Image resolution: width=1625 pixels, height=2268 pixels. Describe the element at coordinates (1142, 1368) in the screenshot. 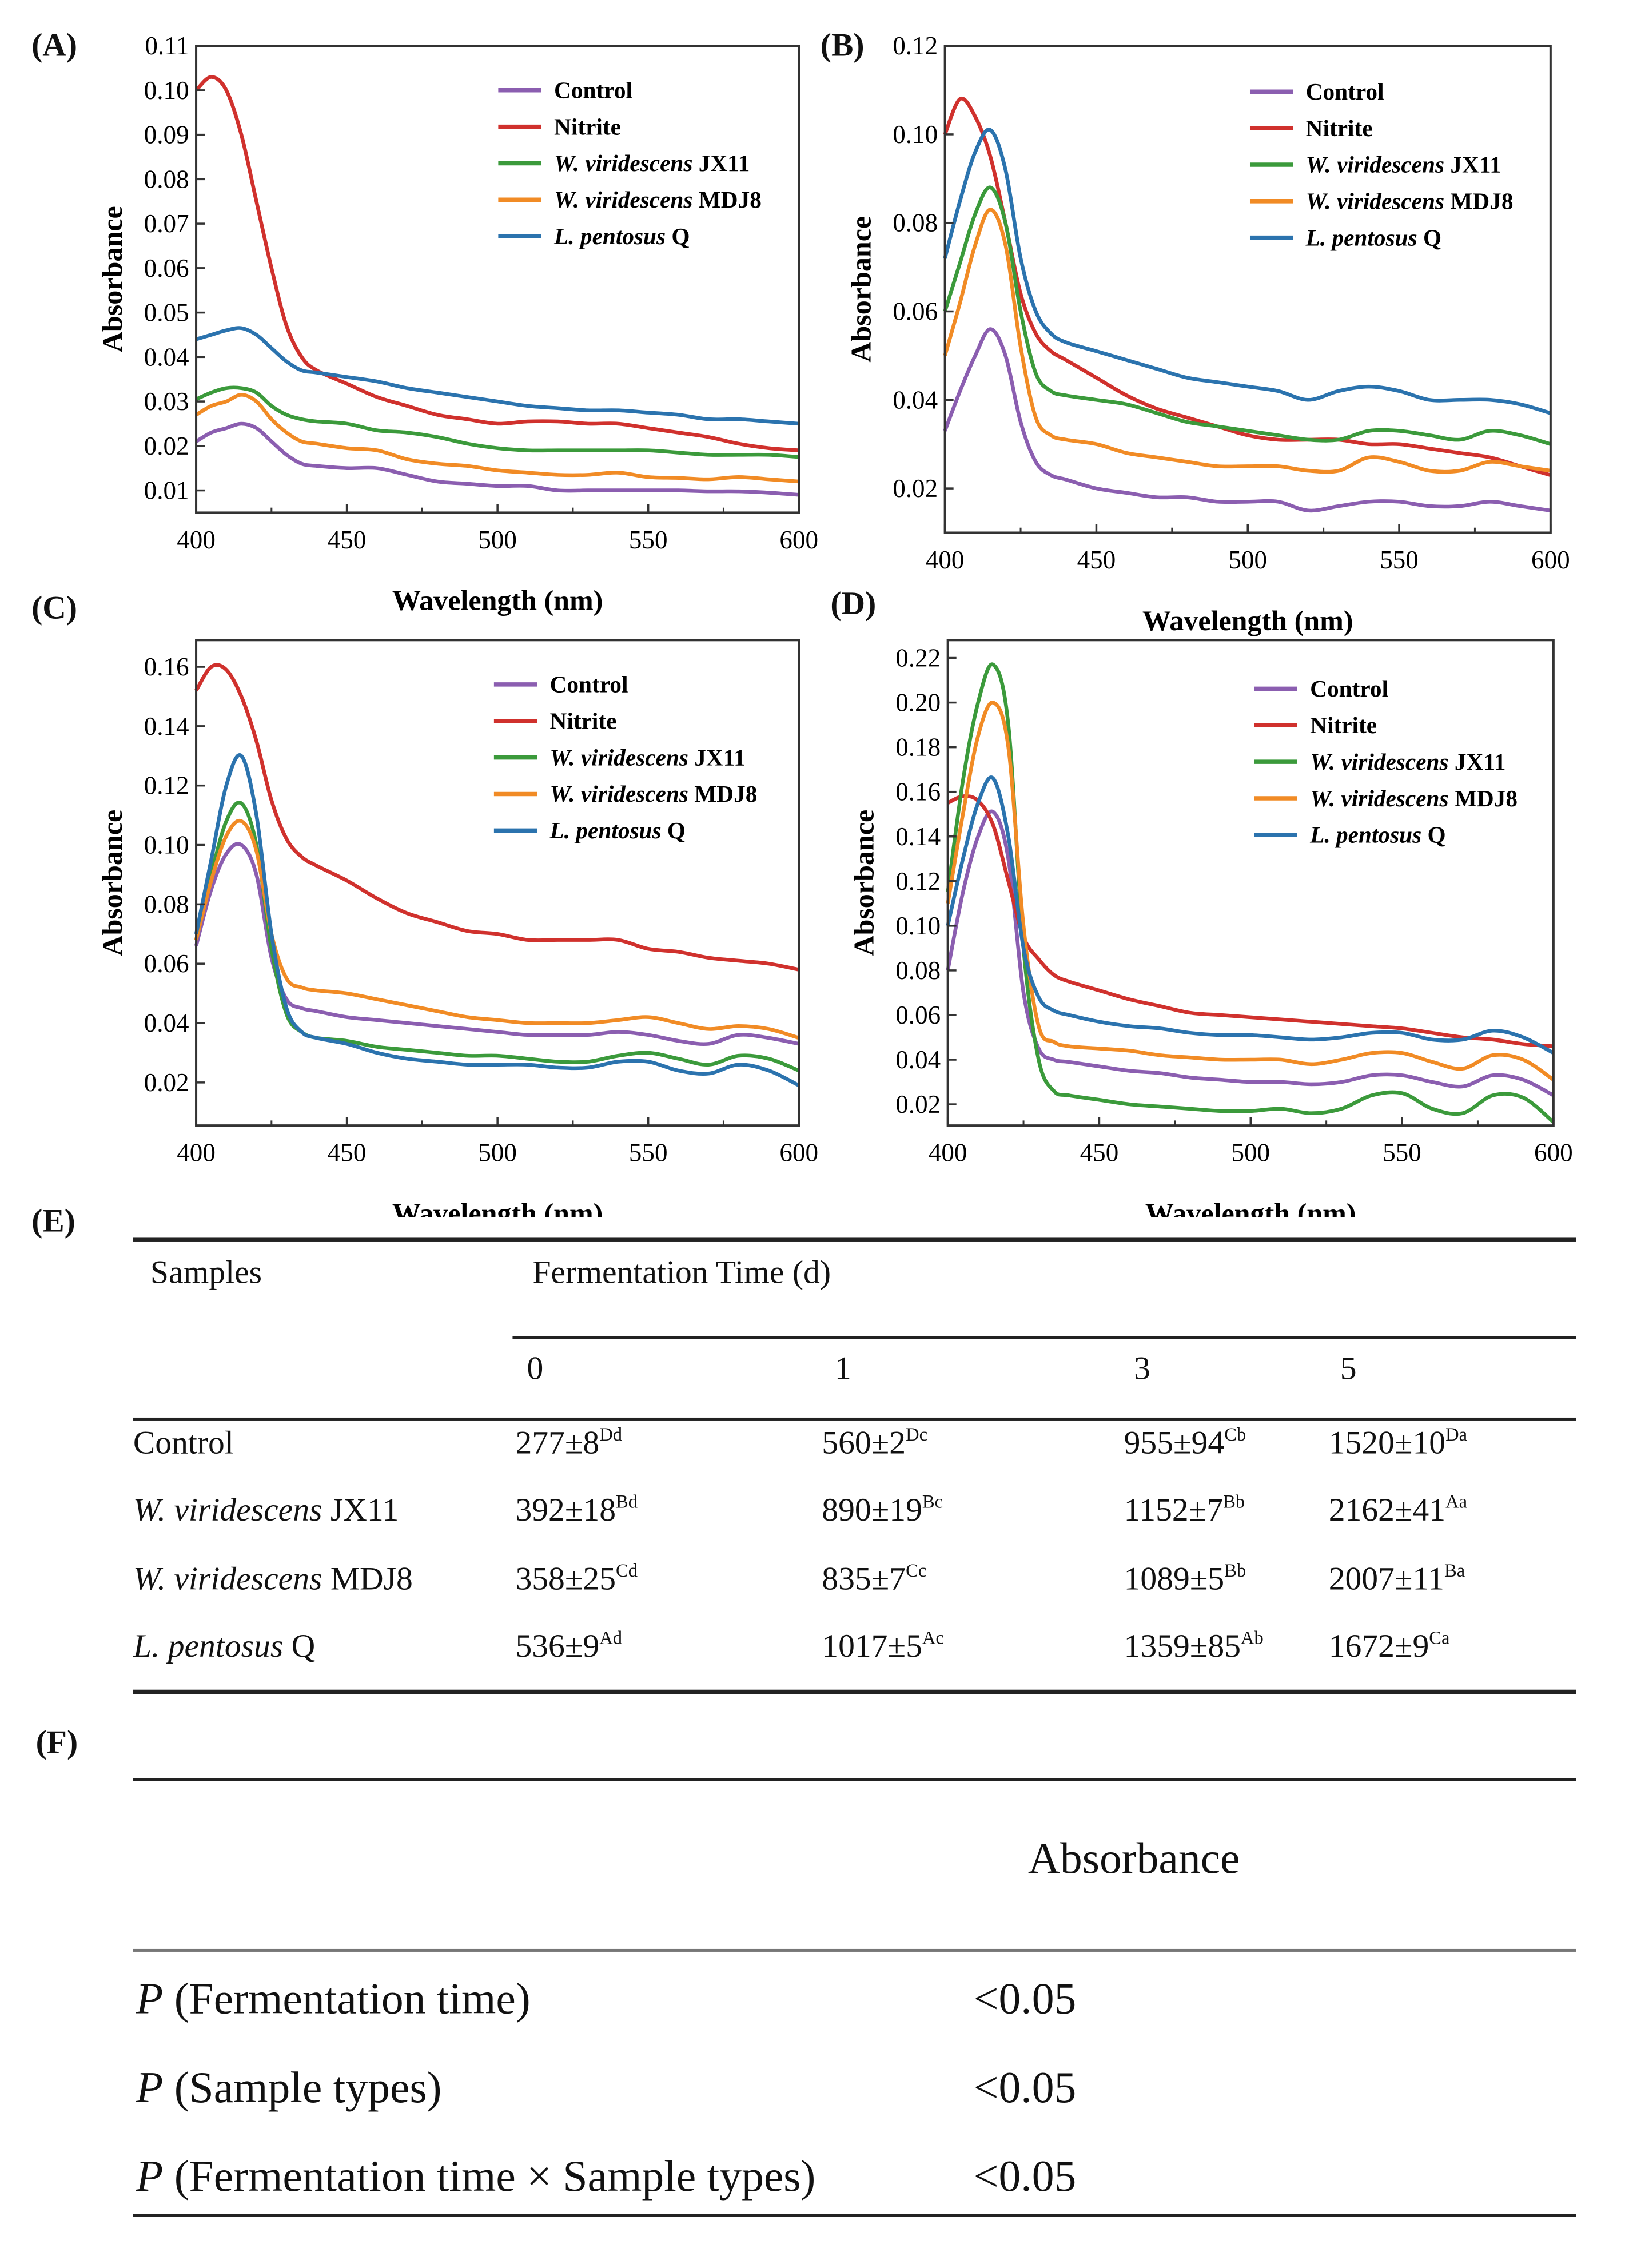

I see `day-header: 3` at that location.